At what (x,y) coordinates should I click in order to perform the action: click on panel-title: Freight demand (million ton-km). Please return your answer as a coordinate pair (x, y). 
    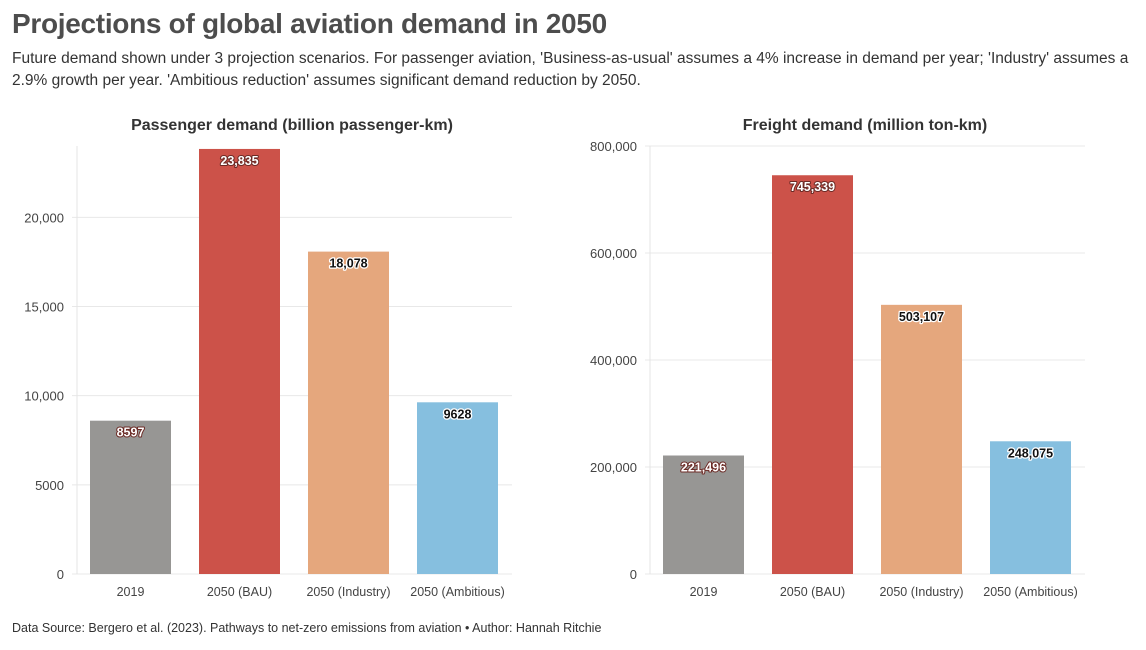
    Looking at the image, I should click on (865, 125).